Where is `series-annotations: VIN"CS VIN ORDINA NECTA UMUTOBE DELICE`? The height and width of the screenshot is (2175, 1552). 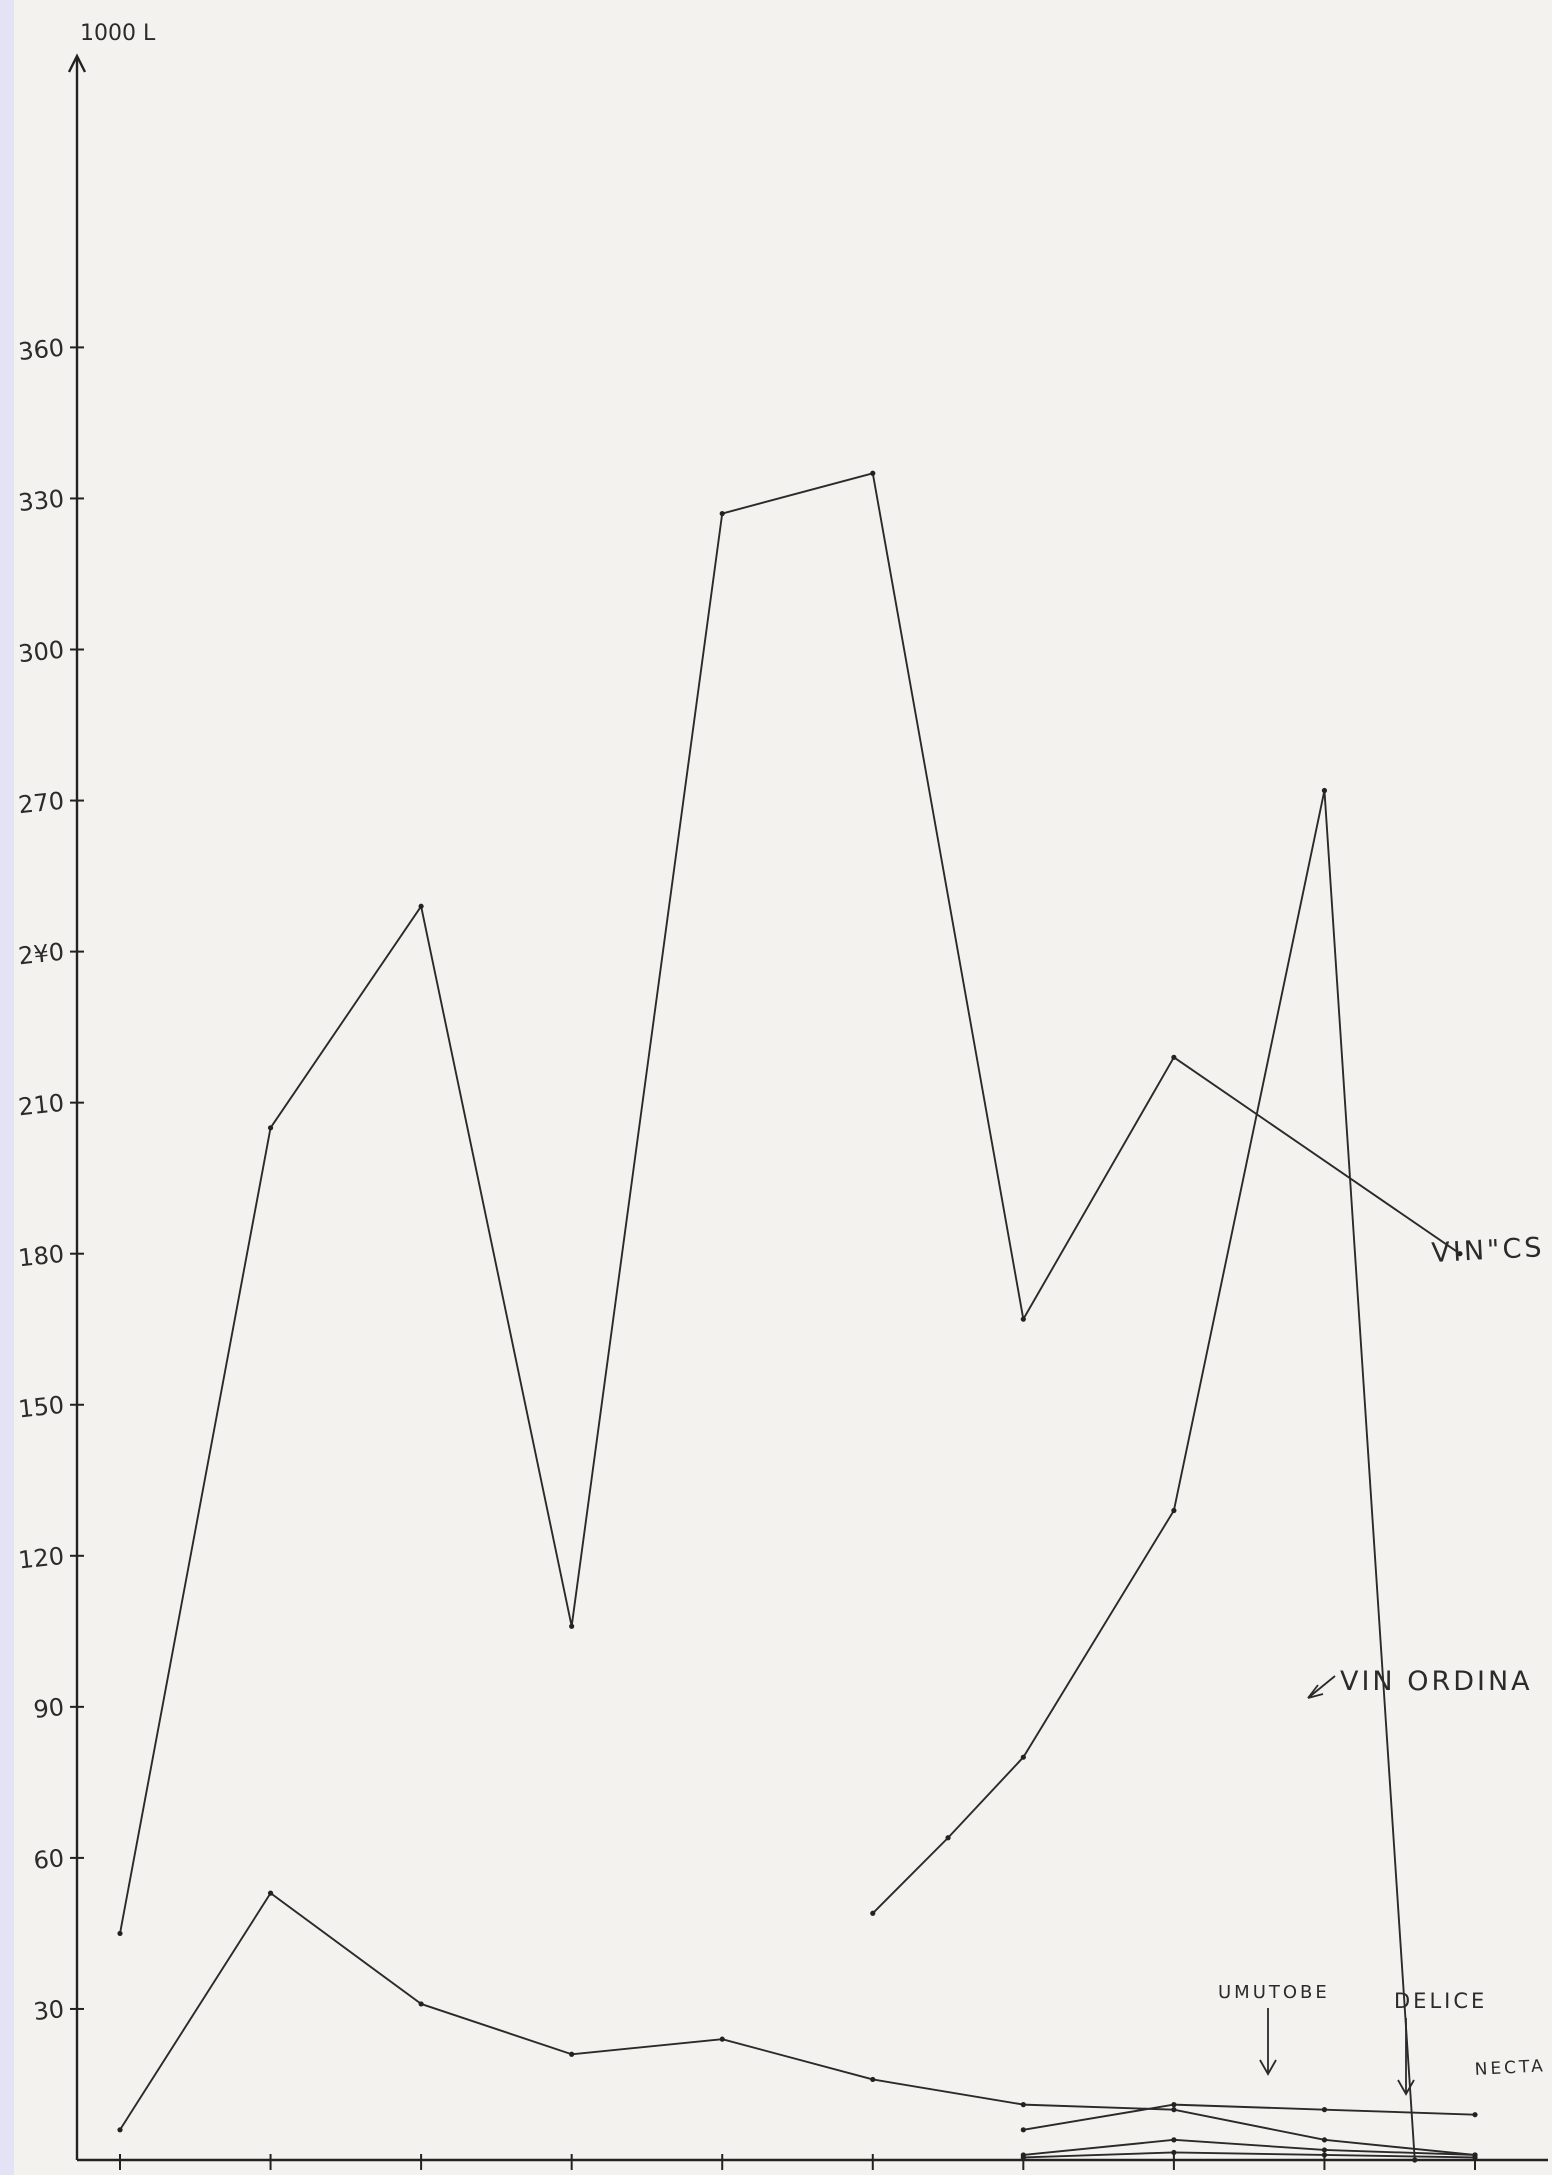
series-annotations: VIN"CS VIN ORDINA NECTA UMUTOBE DELICE is located at coordinates (1382, 1664).